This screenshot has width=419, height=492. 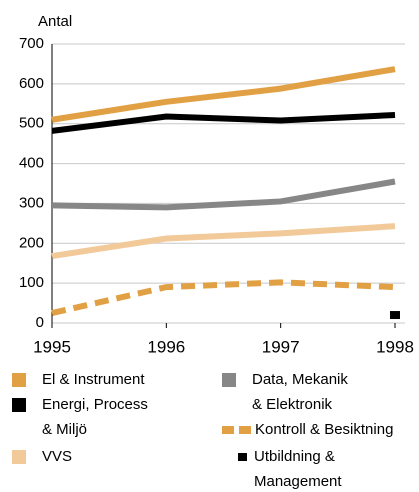 What do you see at coordinates (31, 242) in the screenshot?
I see `y-tick-label: 200` at bounding box center [31, 242].